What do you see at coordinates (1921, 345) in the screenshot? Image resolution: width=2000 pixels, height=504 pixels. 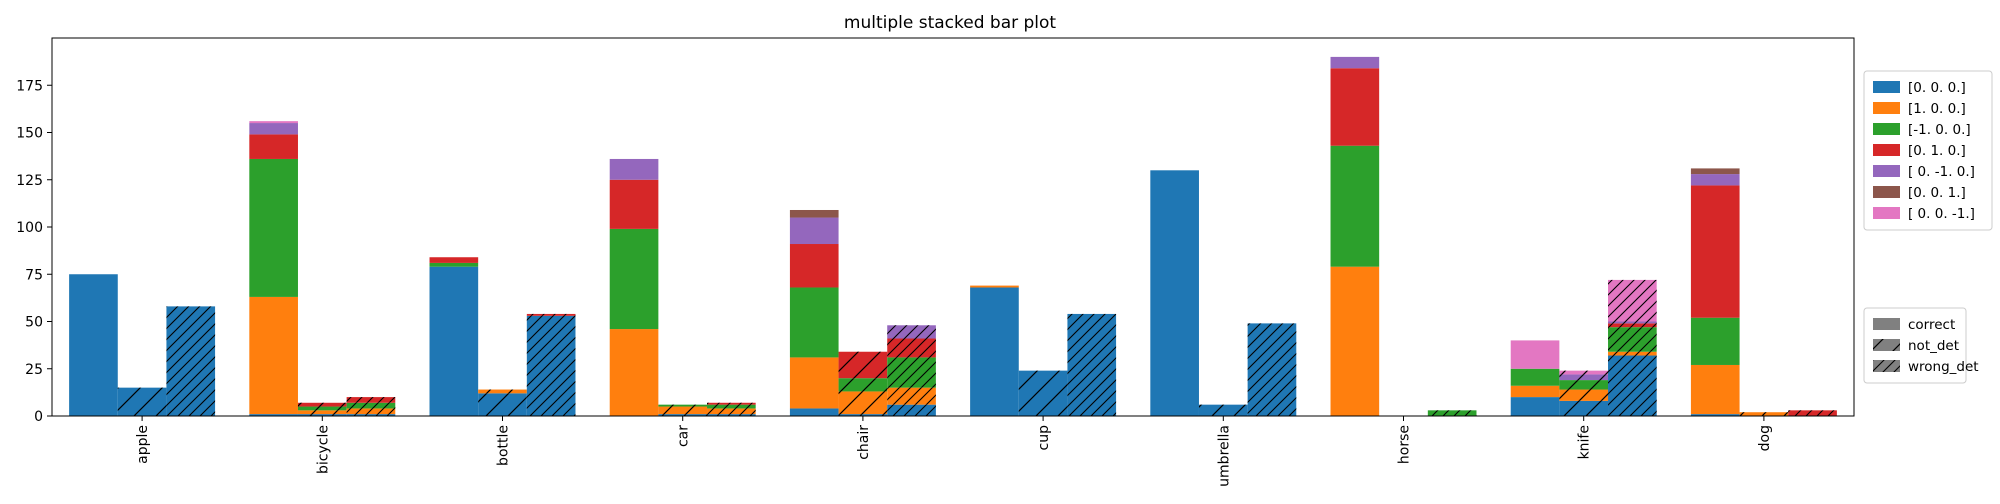 I see `legend-groups: correct not_det wrong_det` at bounding box center [1921, 345].